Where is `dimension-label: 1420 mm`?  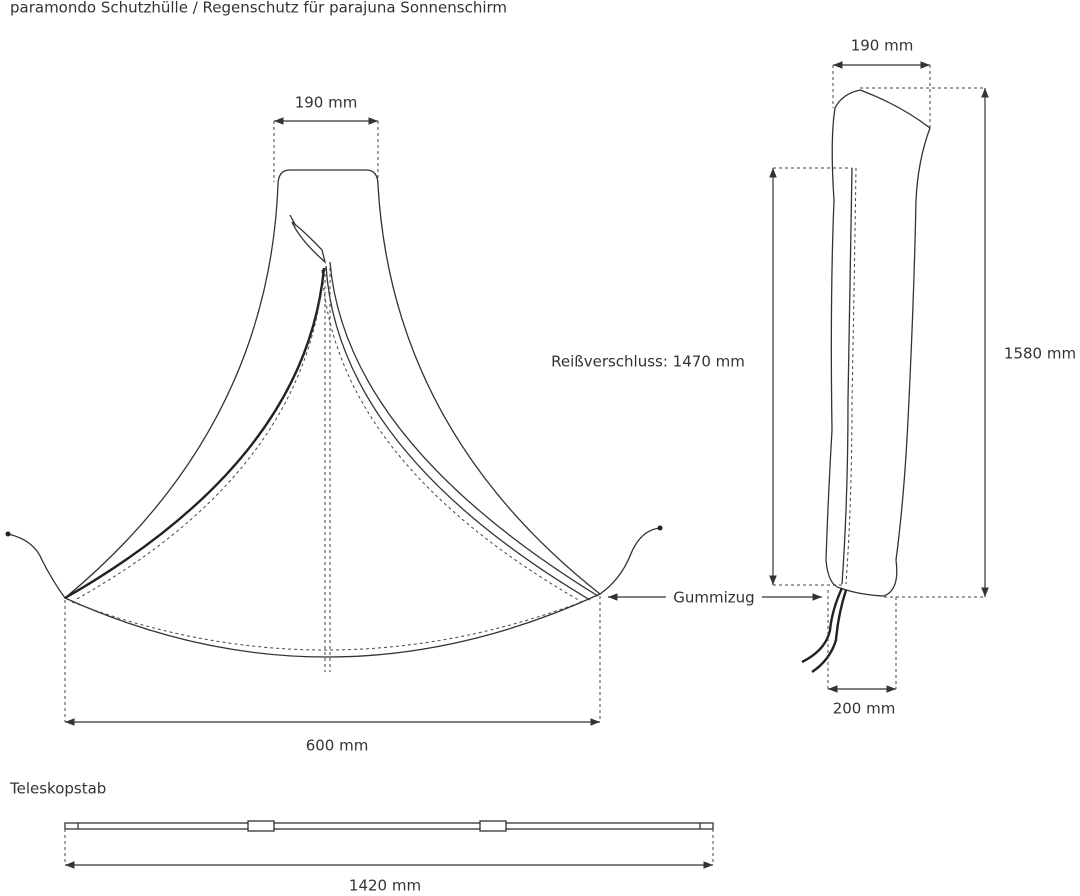 dimension-label: 1420 mm is located at coordinates (385, 886).